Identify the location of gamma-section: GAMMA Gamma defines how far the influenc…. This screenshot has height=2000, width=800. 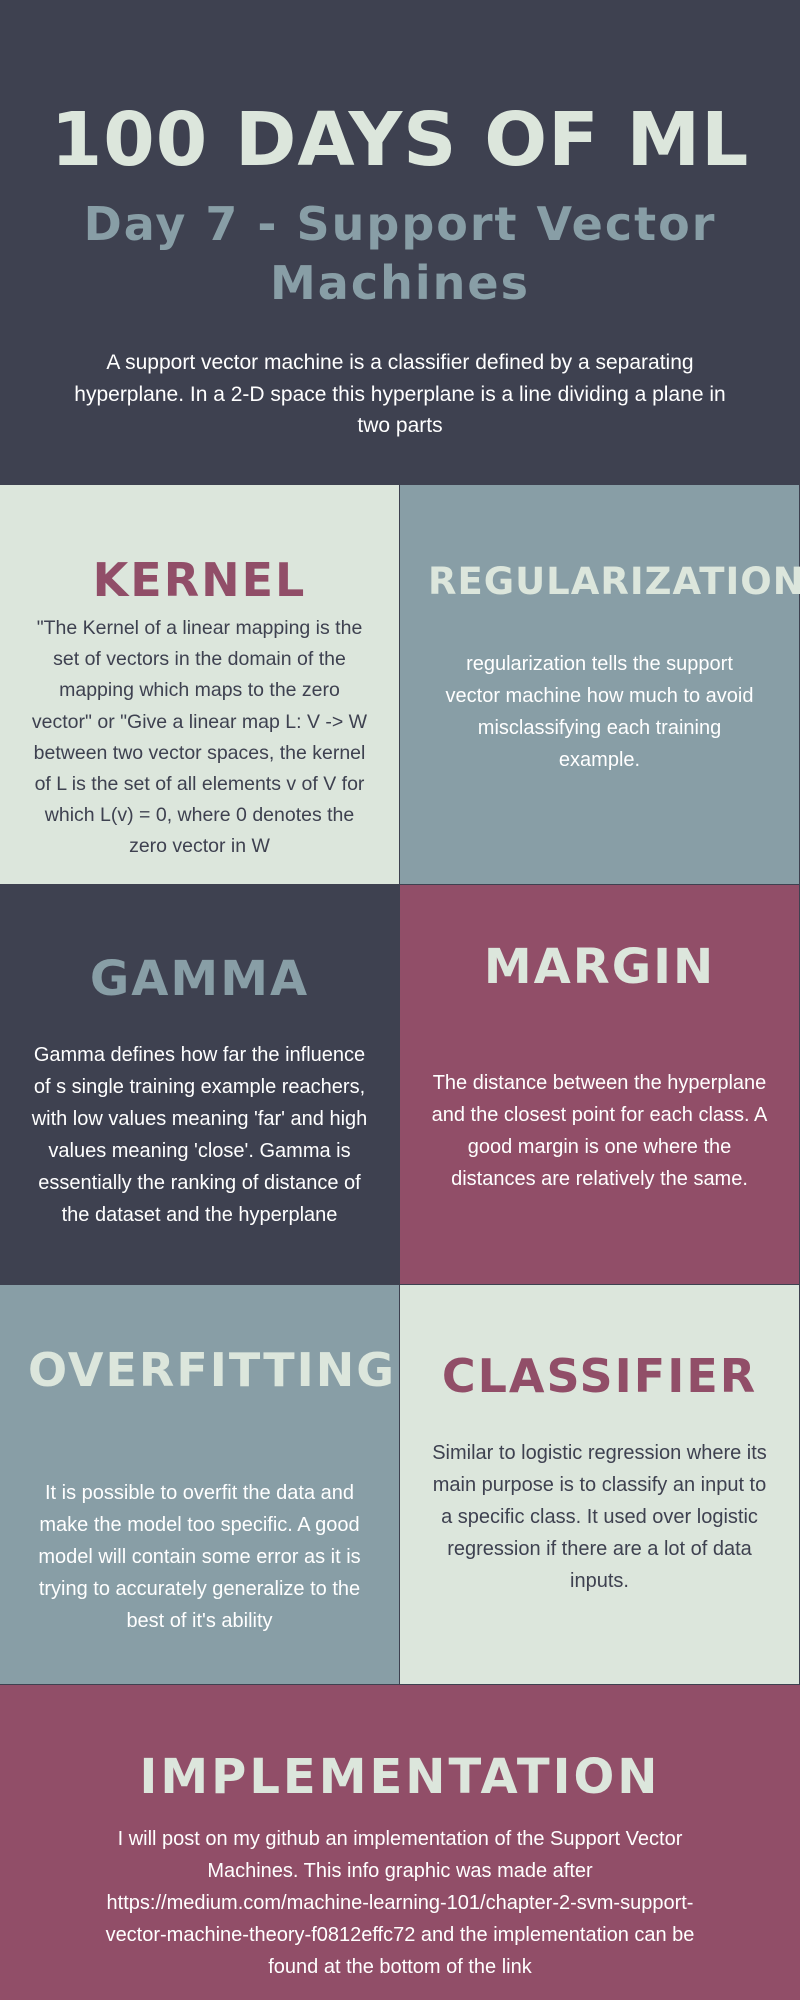
(200, 1085).